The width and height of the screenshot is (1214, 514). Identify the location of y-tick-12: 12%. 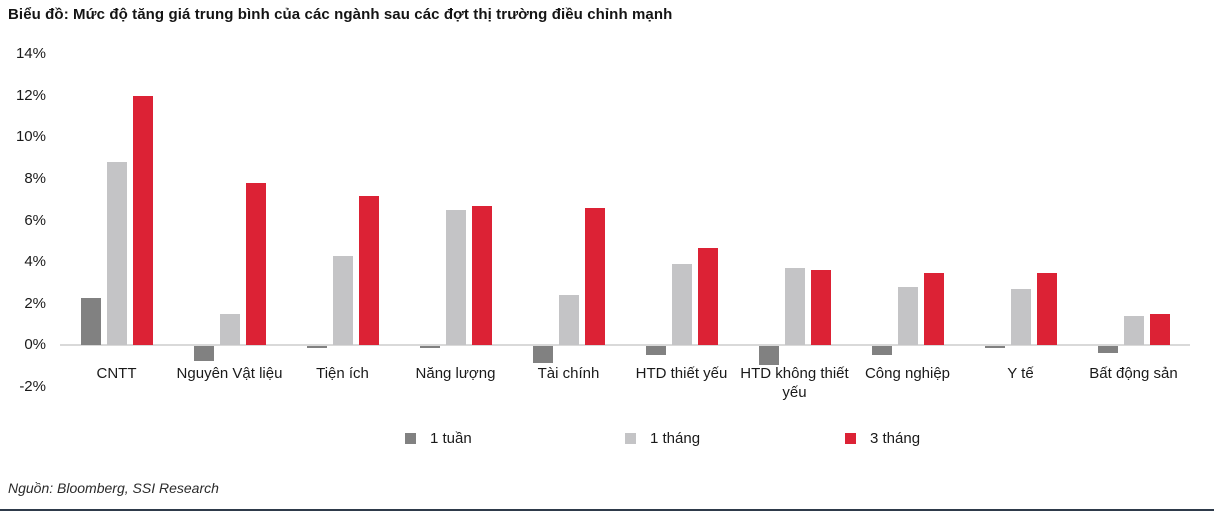
(30, 95).